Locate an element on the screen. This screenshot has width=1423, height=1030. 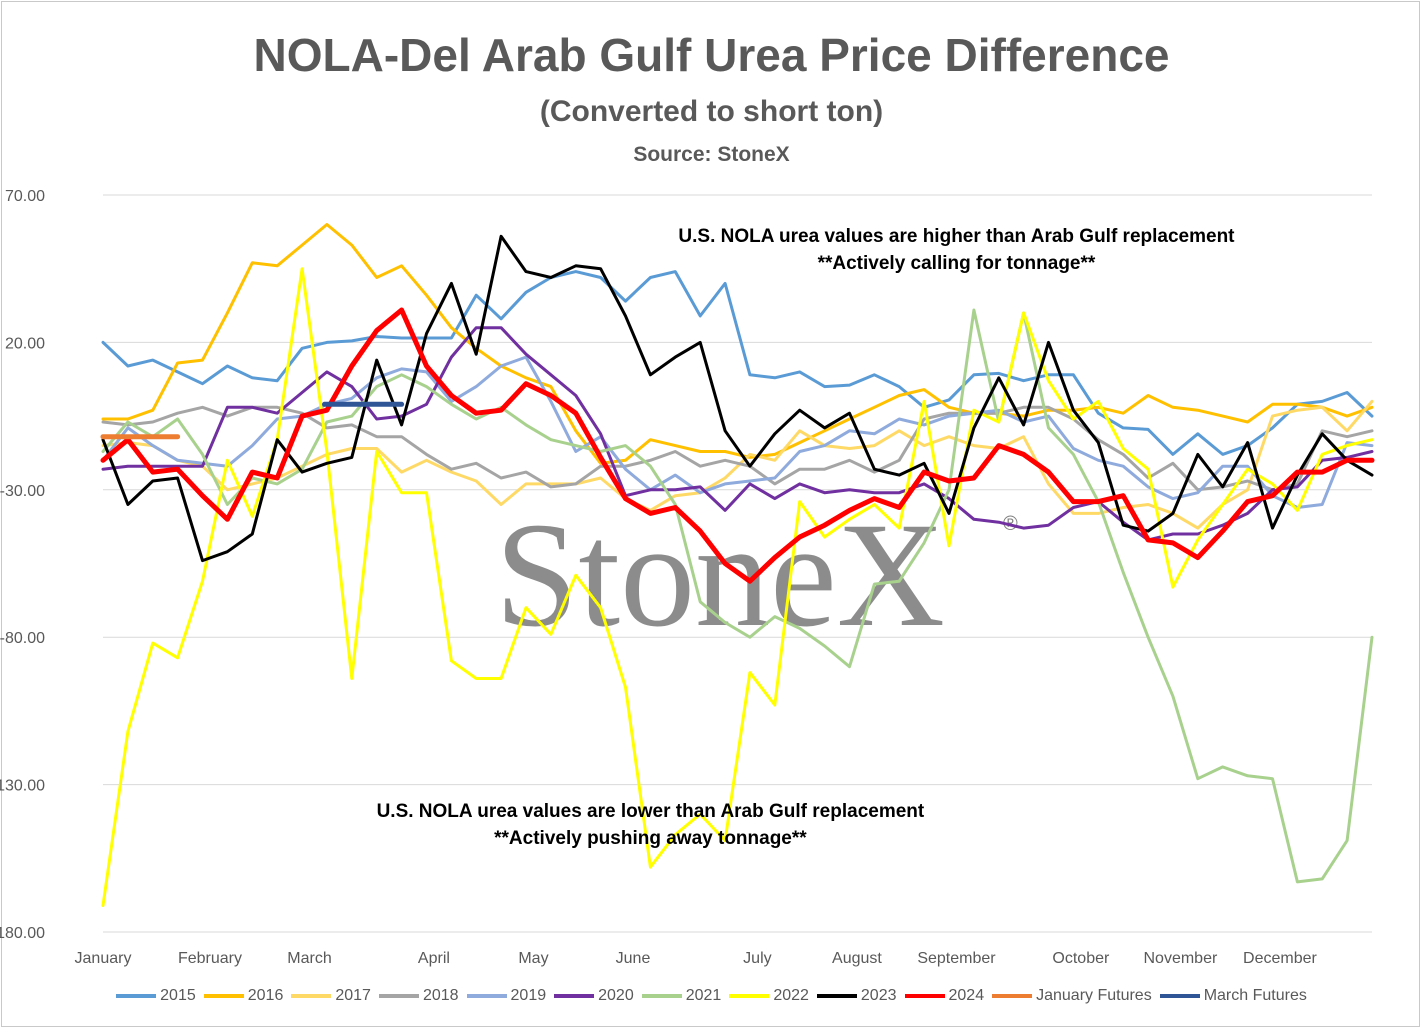
legend-item: 2017 is located at coordinates (331, 996).